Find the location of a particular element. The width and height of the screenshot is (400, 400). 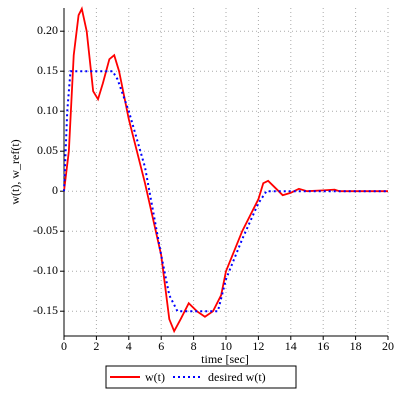

y-tick-label: 0.05 is located at coordinates (47, 150).